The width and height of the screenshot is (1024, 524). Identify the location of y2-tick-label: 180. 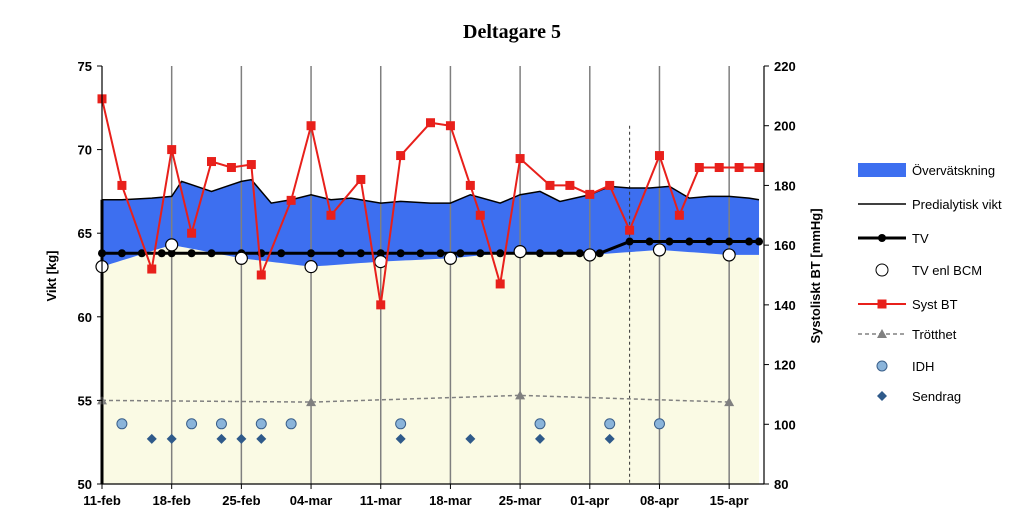
(785, 185).